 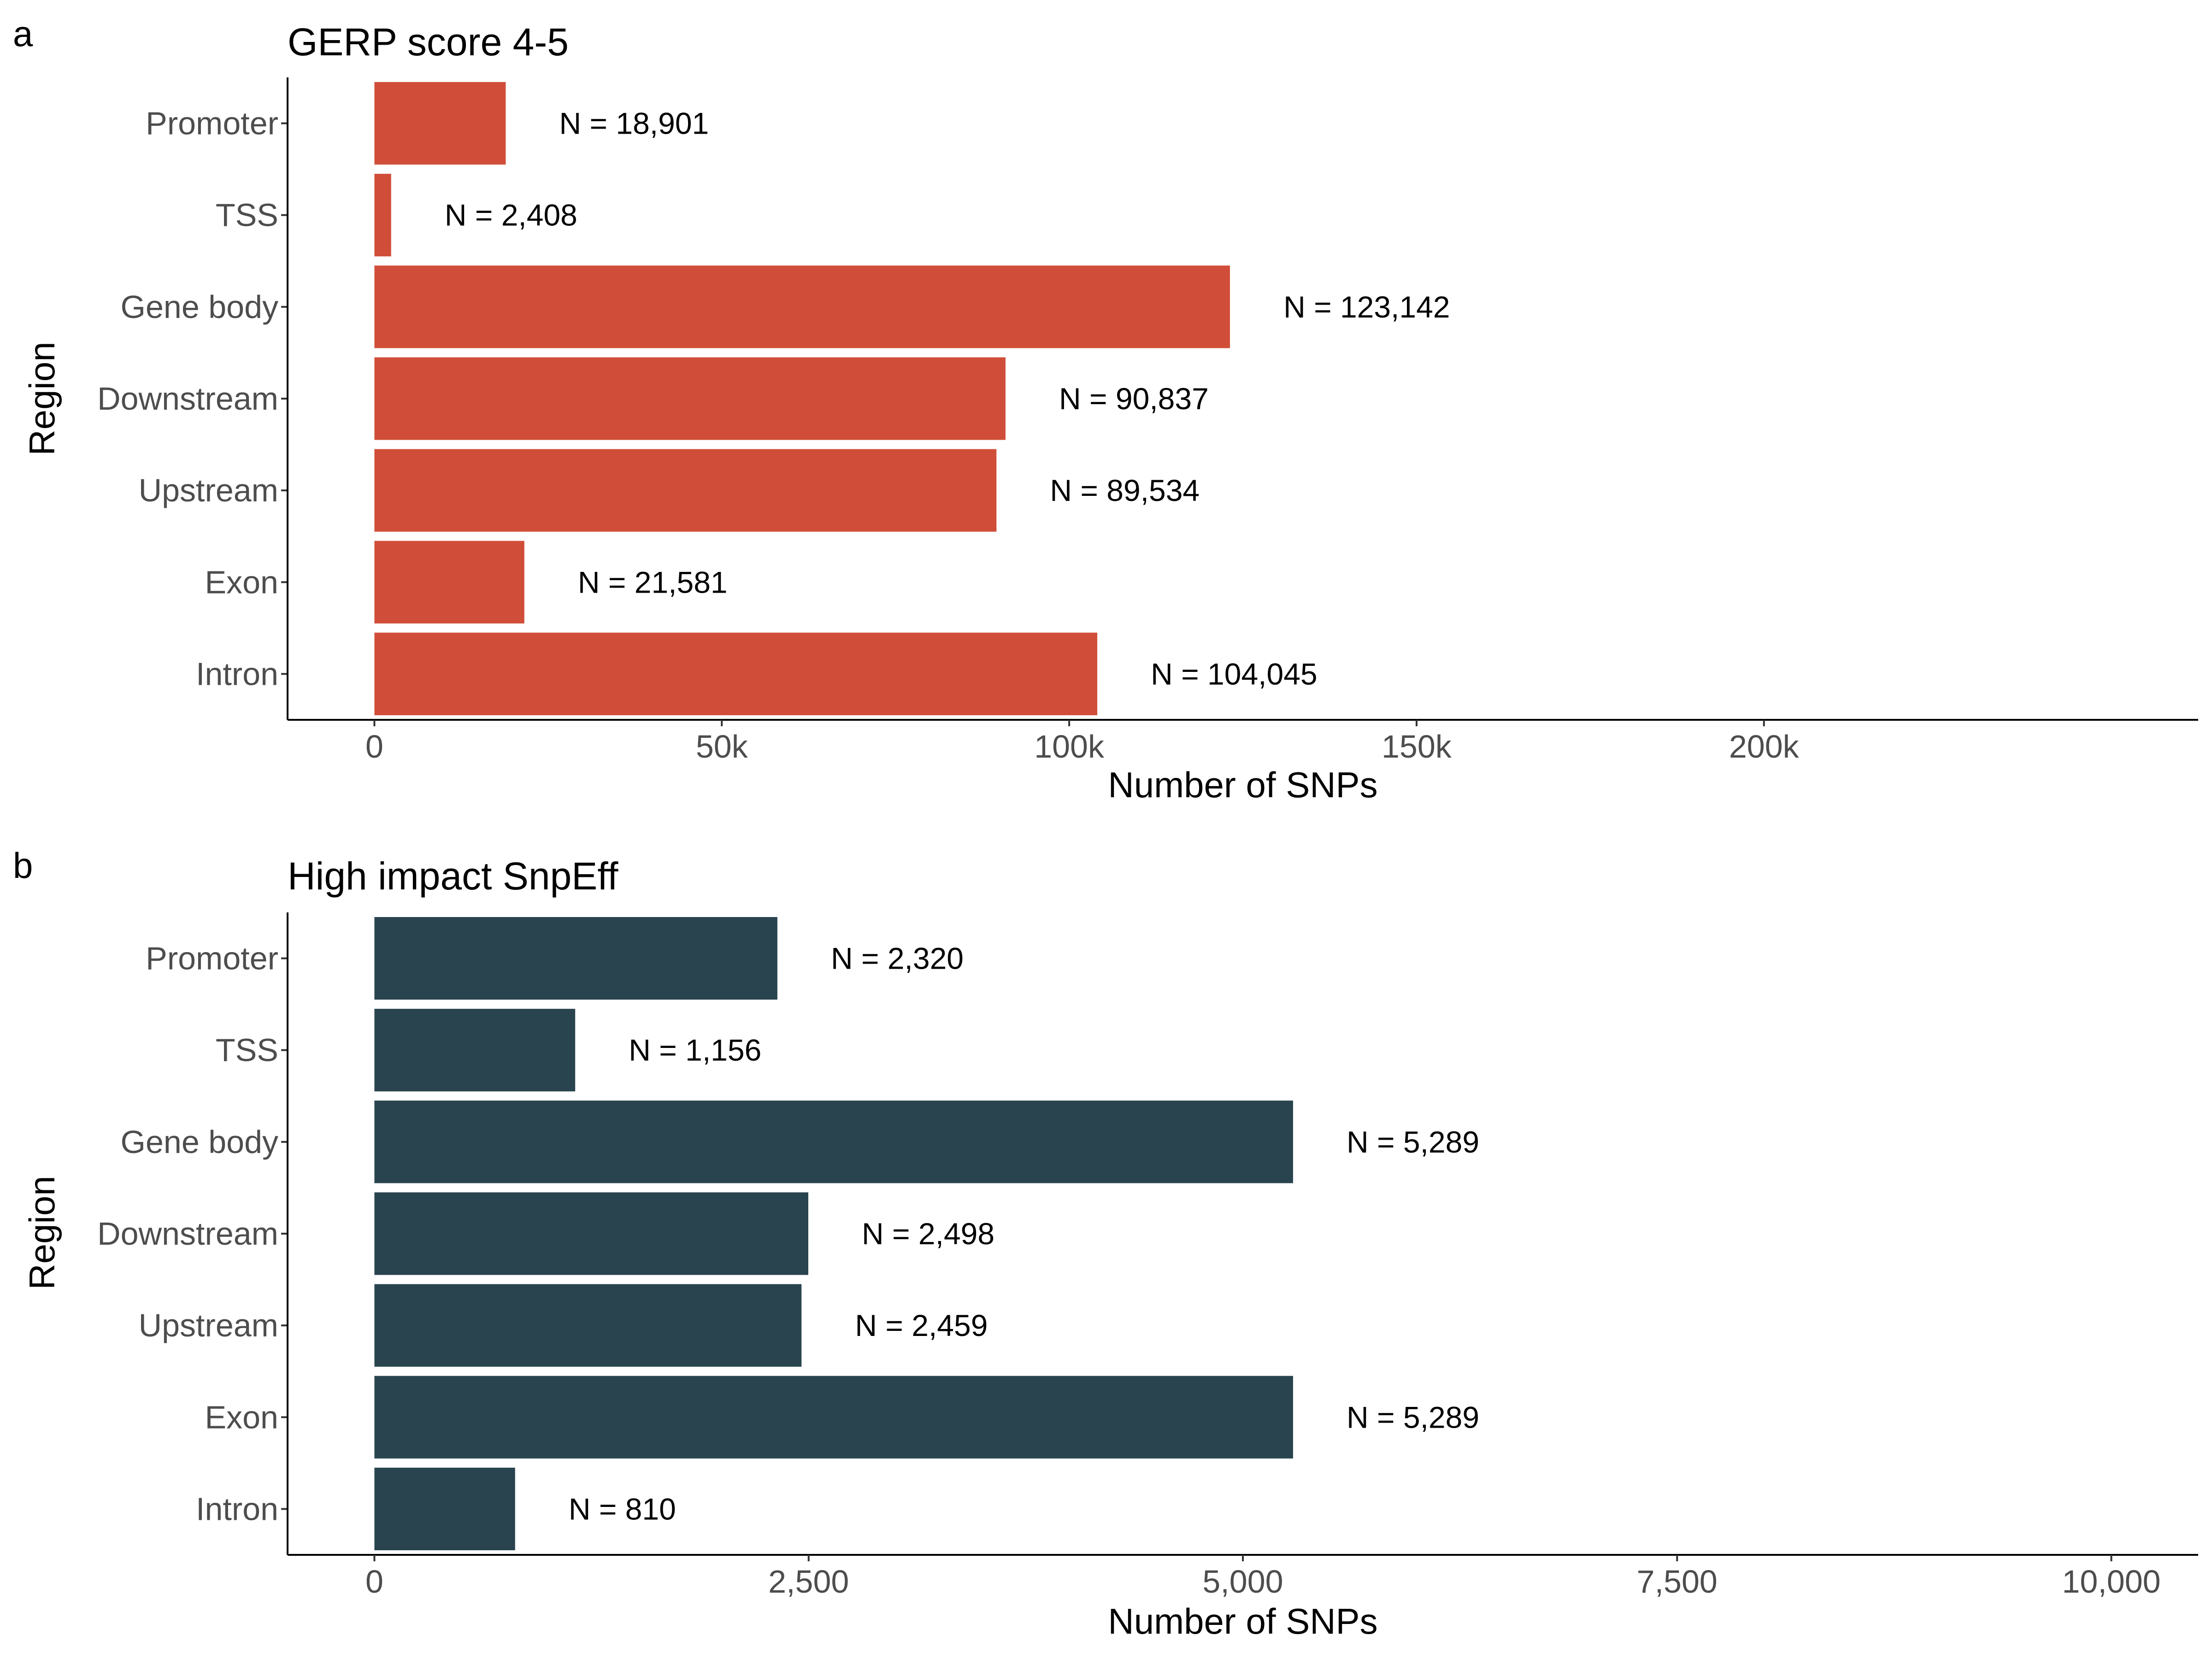 What do you see at coordinates (1069, 747) in the screenshot?
I see `x-tick-label: 100k` at bounding box center [1069, 747].